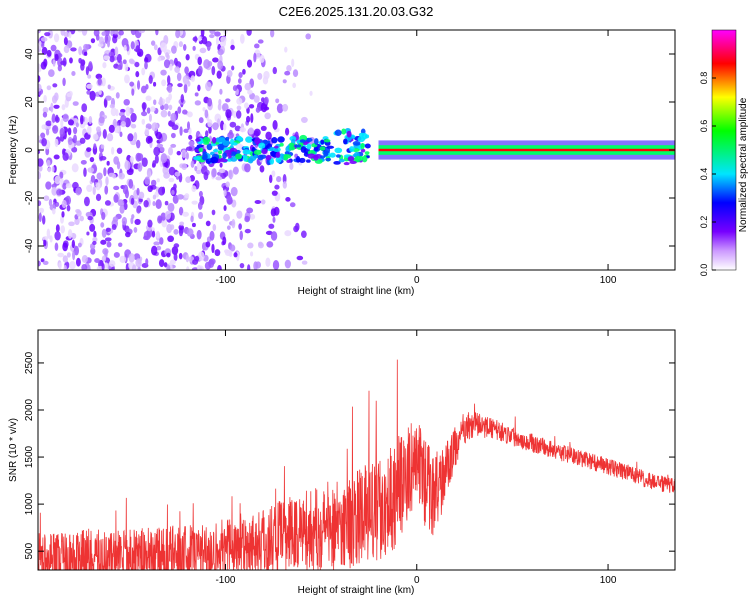  Describe the element at coordinates (704, 222) in the screenshot. I see `colorbar-tick-label: 0.2` at that location.